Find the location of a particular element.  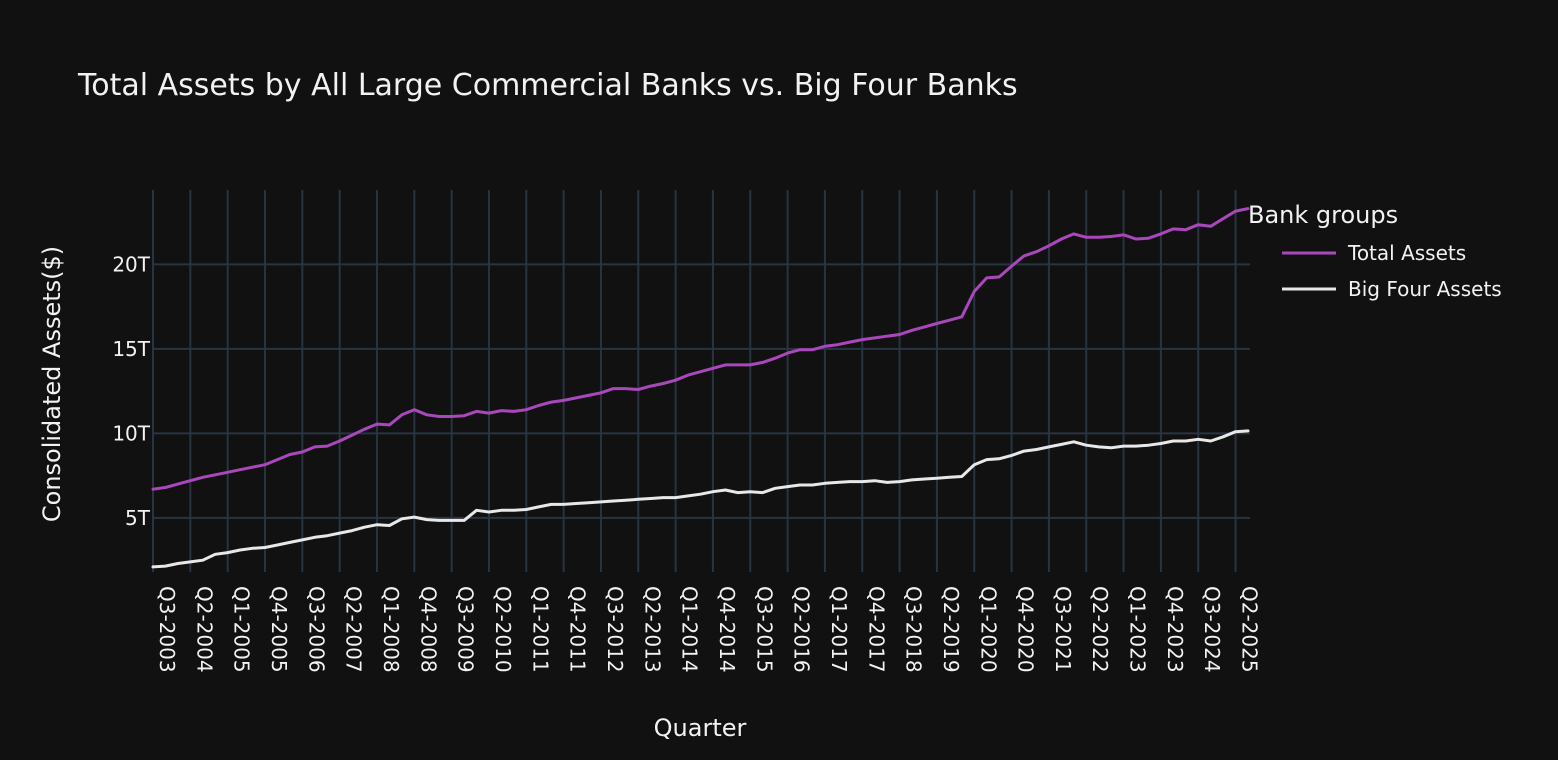

x-tick-label: Q1-2017 is located at coordinates (839, 629).